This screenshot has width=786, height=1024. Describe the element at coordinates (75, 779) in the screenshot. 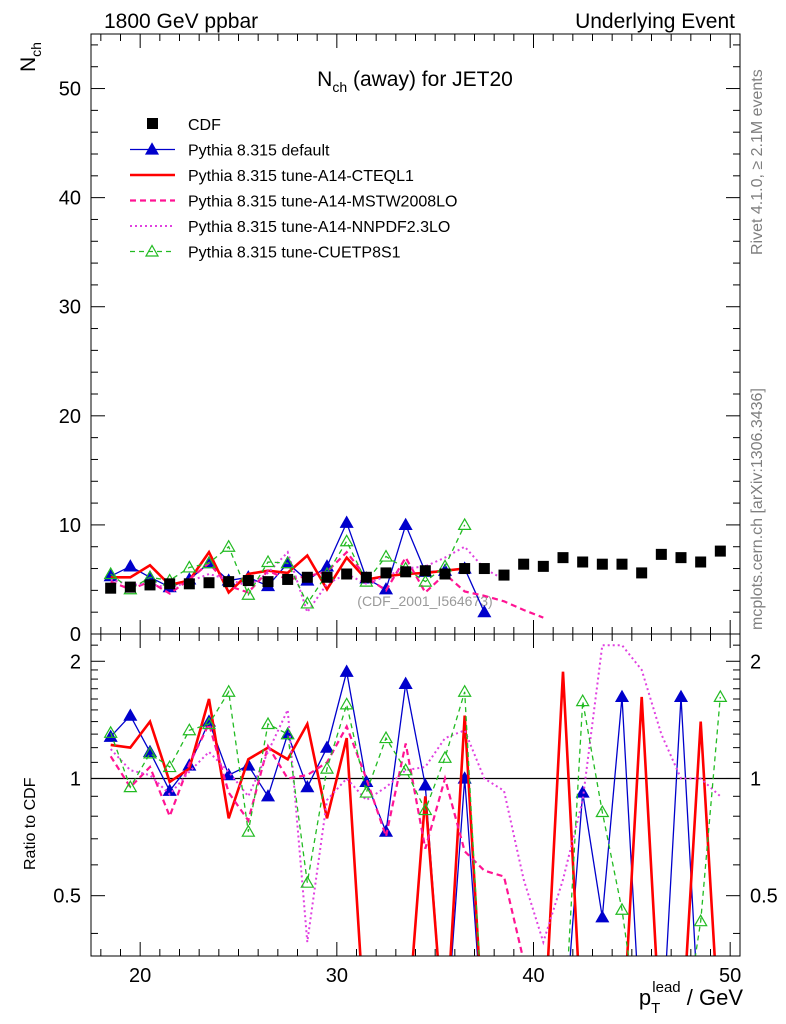

I see `ratio-y-tick-label-left: 1` at that location.